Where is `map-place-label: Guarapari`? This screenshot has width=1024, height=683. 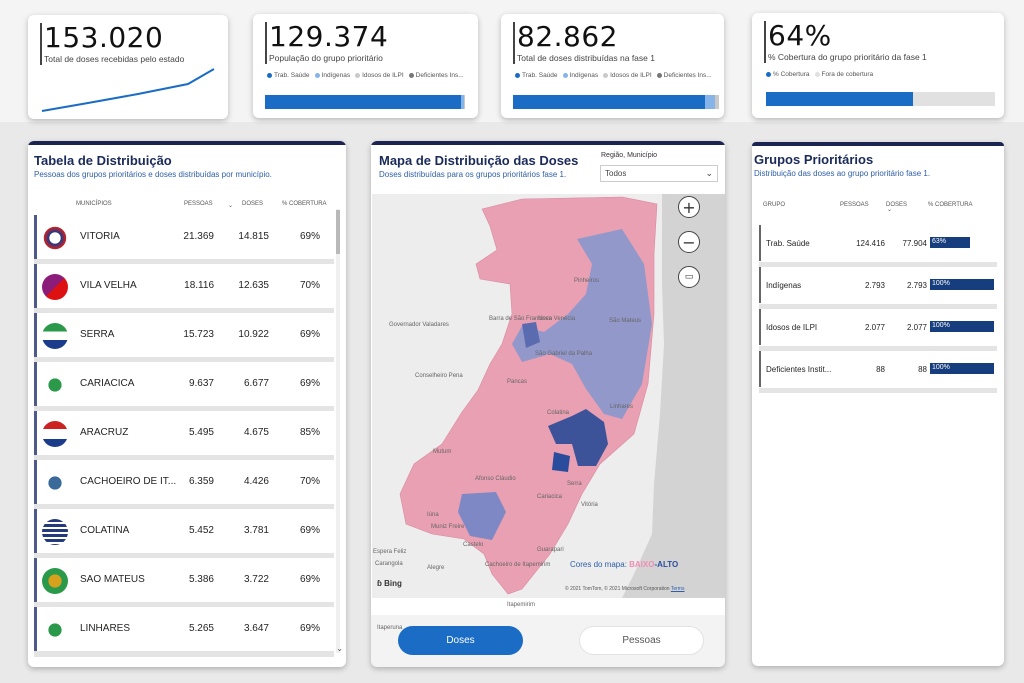 map-place-label: Guarapari is located at coordinates (550, 550).